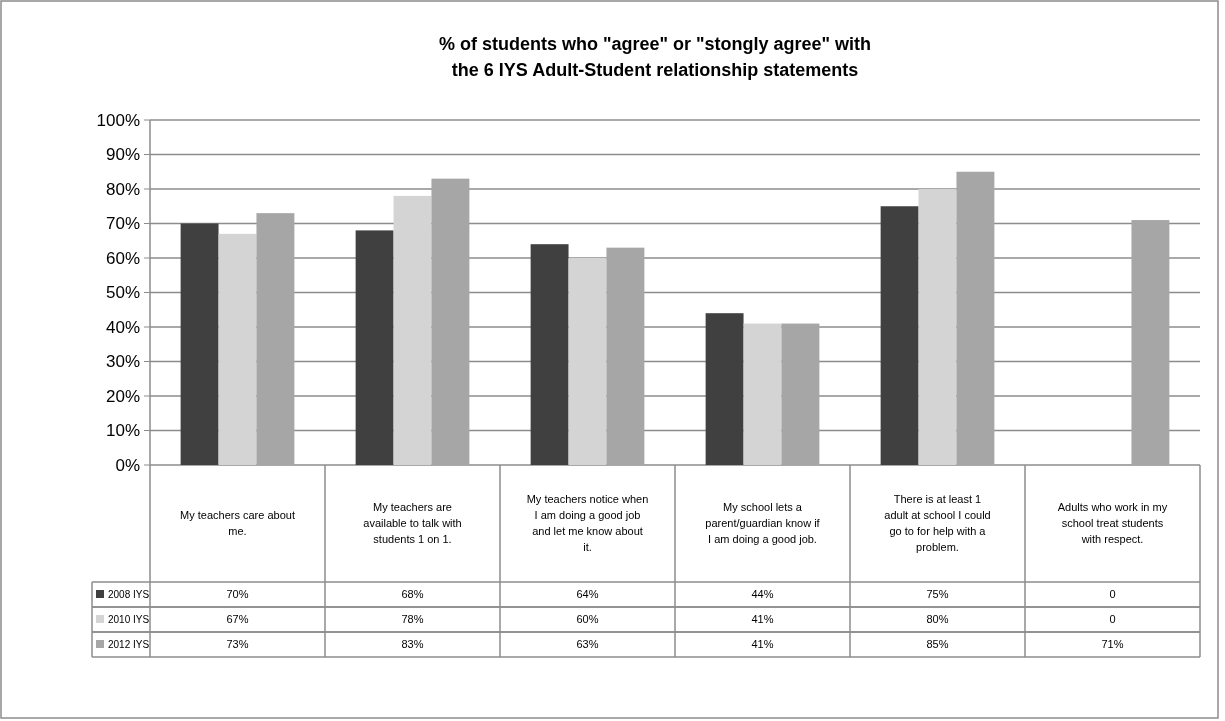 The image size is (1225, 721). What do you see at coordinates (587, 619) in the screenshot?
I see `data-label: 60%` at bounding box center [587, 619].